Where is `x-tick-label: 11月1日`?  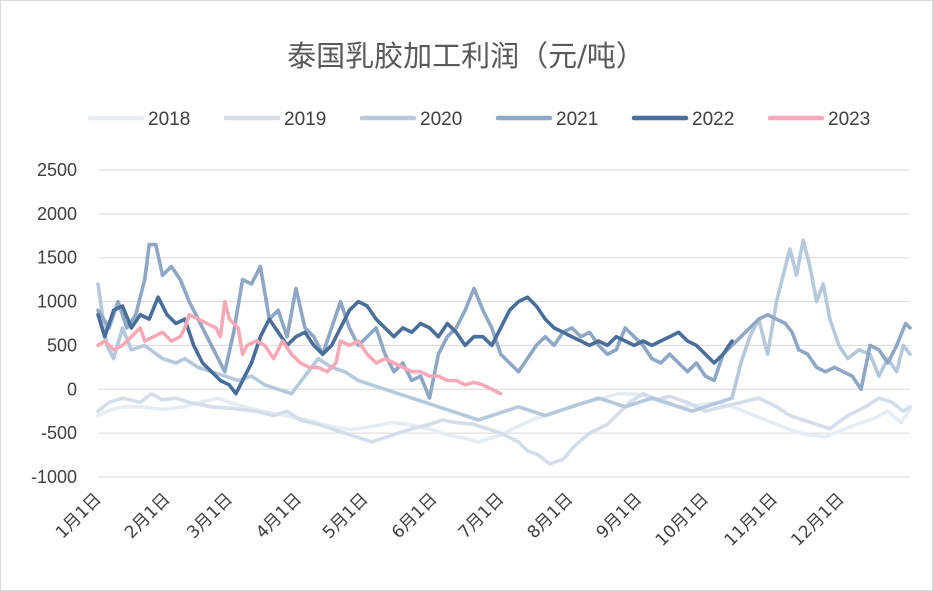 x-tick-label: 11月1日 is located at coordinates (751, 519).